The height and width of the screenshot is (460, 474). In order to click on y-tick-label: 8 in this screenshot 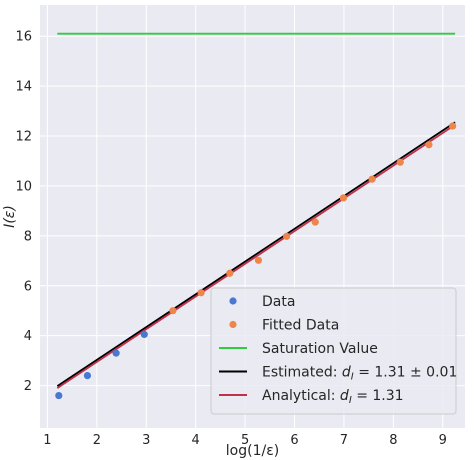, I will do `click(28, 236)`.